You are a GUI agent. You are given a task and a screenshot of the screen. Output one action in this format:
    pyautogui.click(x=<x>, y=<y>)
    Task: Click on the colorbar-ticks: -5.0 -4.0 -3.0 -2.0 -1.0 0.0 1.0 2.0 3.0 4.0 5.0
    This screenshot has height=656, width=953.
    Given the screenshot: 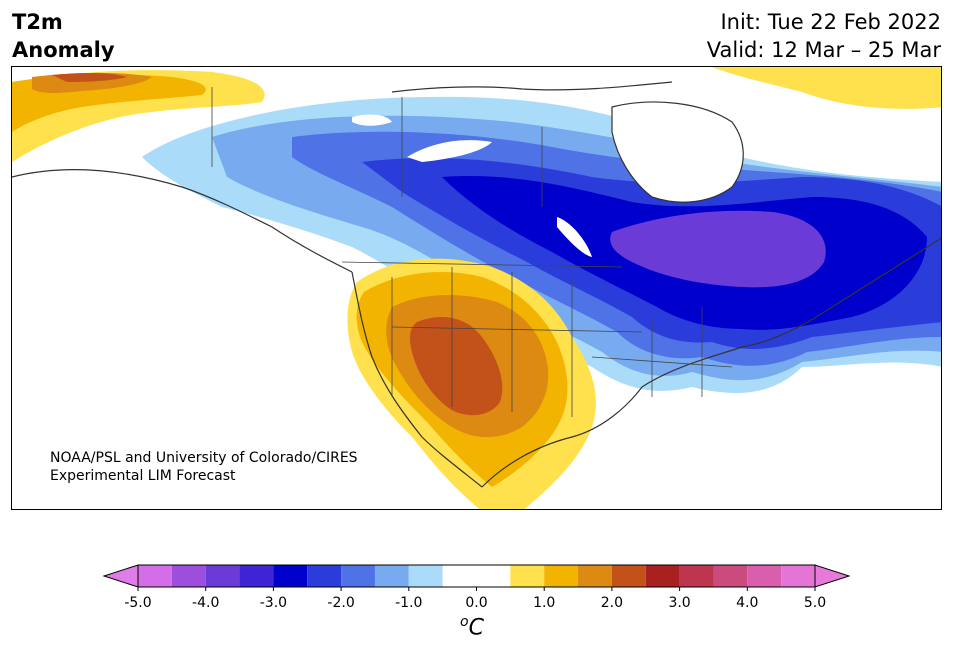 What is the action you would take?
    pyautogui.click(x=475, y=599)
    